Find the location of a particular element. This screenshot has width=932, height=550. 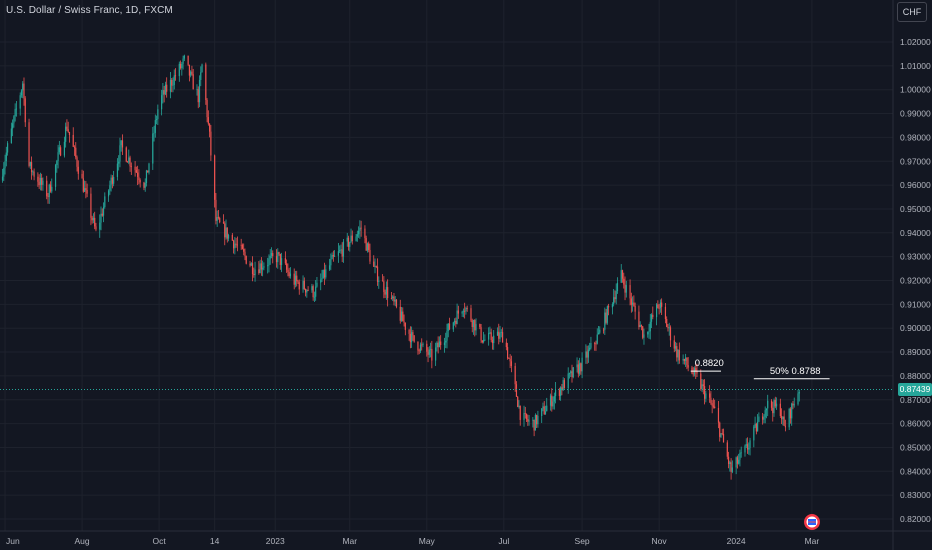

y-tick-label: 0.83000 is located at coordinates (915, 495).